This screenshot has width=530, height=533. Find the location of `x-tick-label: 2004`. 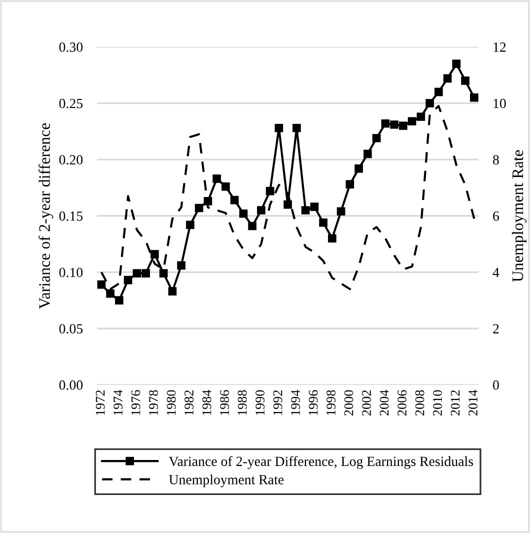

x-tick-label: 2004 is located at coordinates (384, 403).